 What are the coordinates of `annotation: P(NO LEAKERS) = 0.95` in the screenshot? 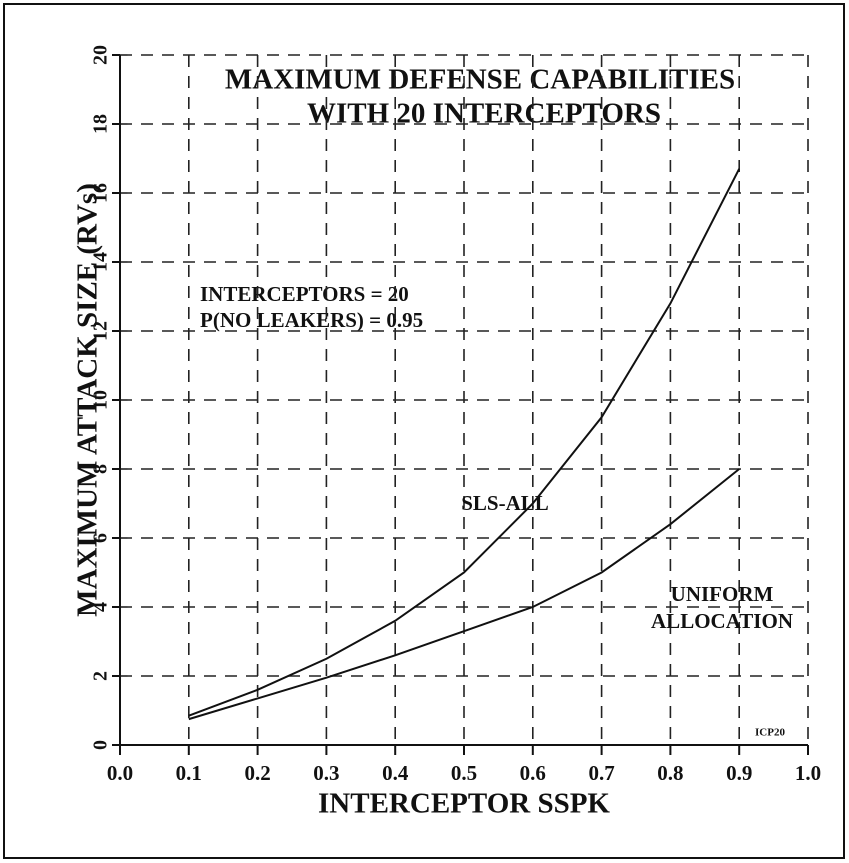 It's located at (311, 320).